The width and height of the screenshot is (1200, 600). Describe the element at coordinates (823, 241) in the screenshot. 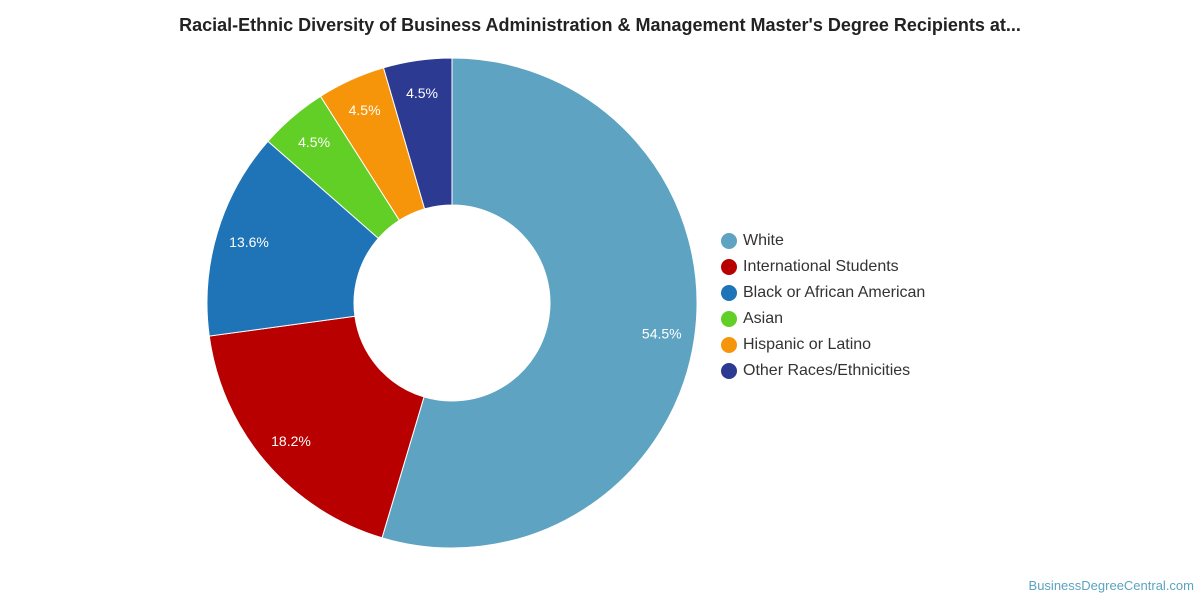

I see `legend-item-white: White` at that location.